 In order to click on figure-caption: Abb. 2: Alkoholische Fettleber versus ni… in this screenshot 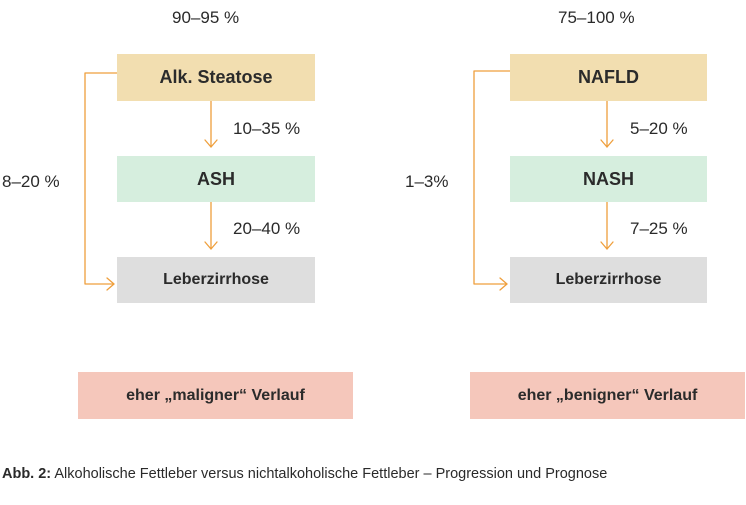, I will do `click(304, 474)`.